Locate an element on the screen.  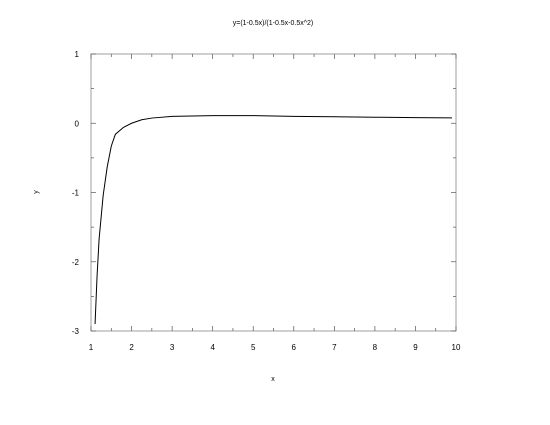
x-tick-label: 3 is located at coordinates (172, 347).